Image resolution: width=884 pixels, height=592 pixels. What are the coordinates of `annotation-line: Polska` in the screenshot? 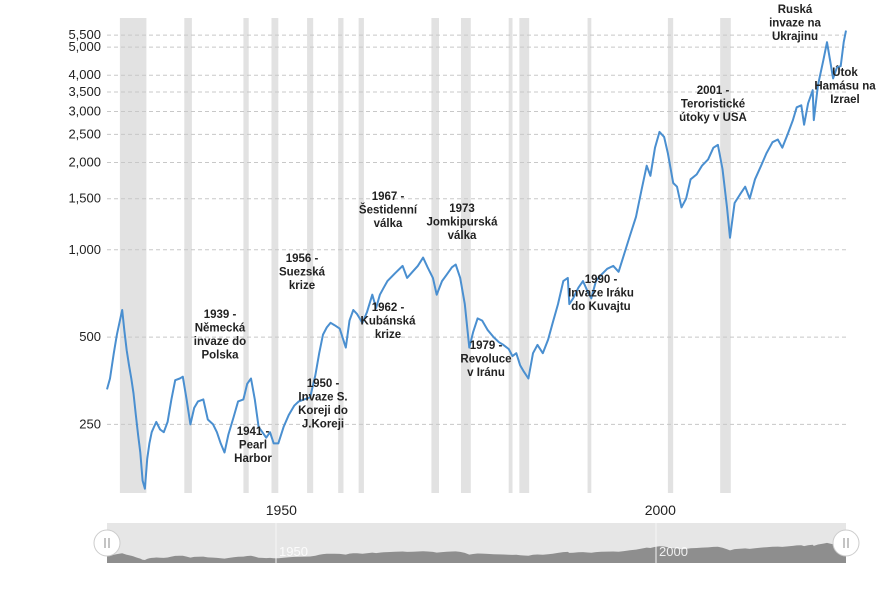 It's located at (220, 356).